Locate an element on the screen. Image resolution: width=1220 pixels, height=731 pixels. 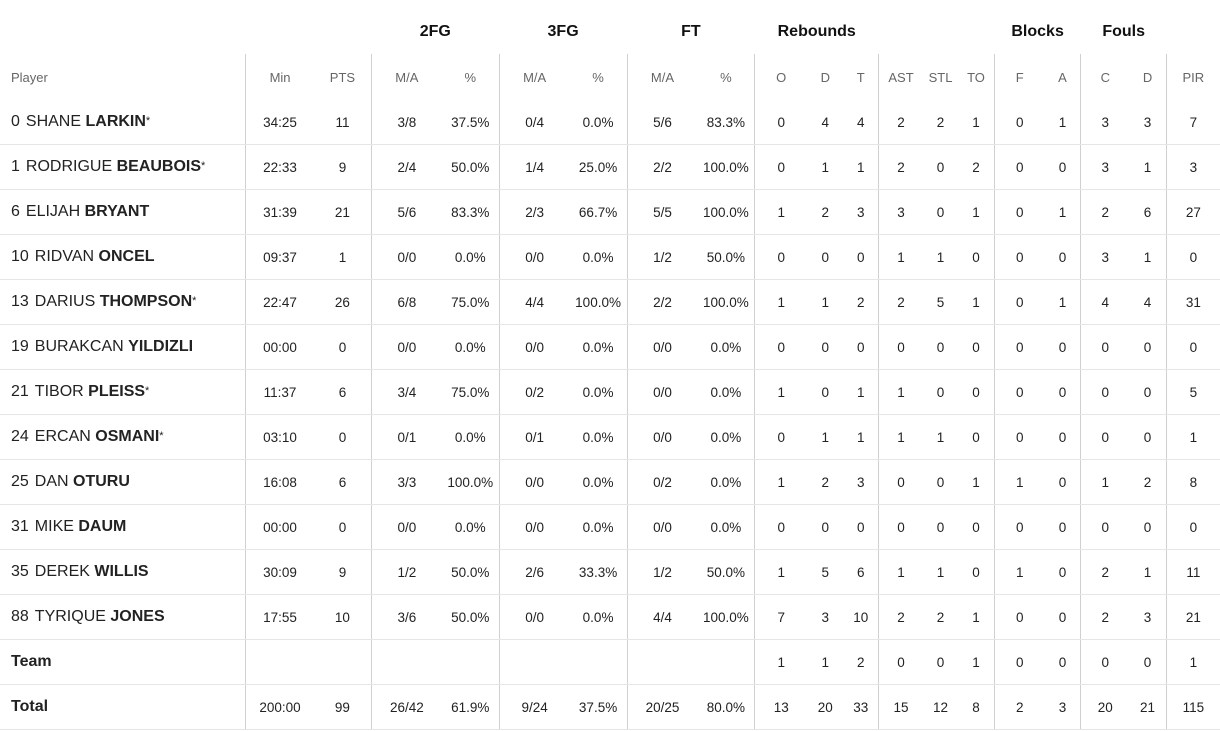
col-ft-pct: % is located at coordinates (726, 77).